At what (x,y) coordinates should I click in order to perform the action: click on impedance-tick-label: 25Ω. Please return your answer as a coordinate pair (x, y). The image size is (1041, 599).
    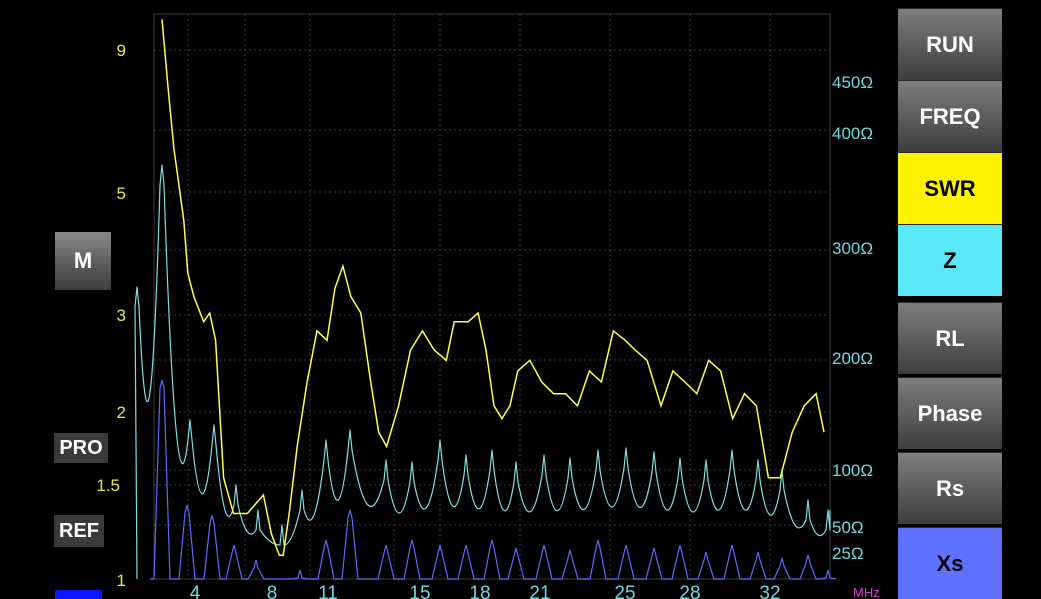
    Looking at the image, I should click on (848, 553).